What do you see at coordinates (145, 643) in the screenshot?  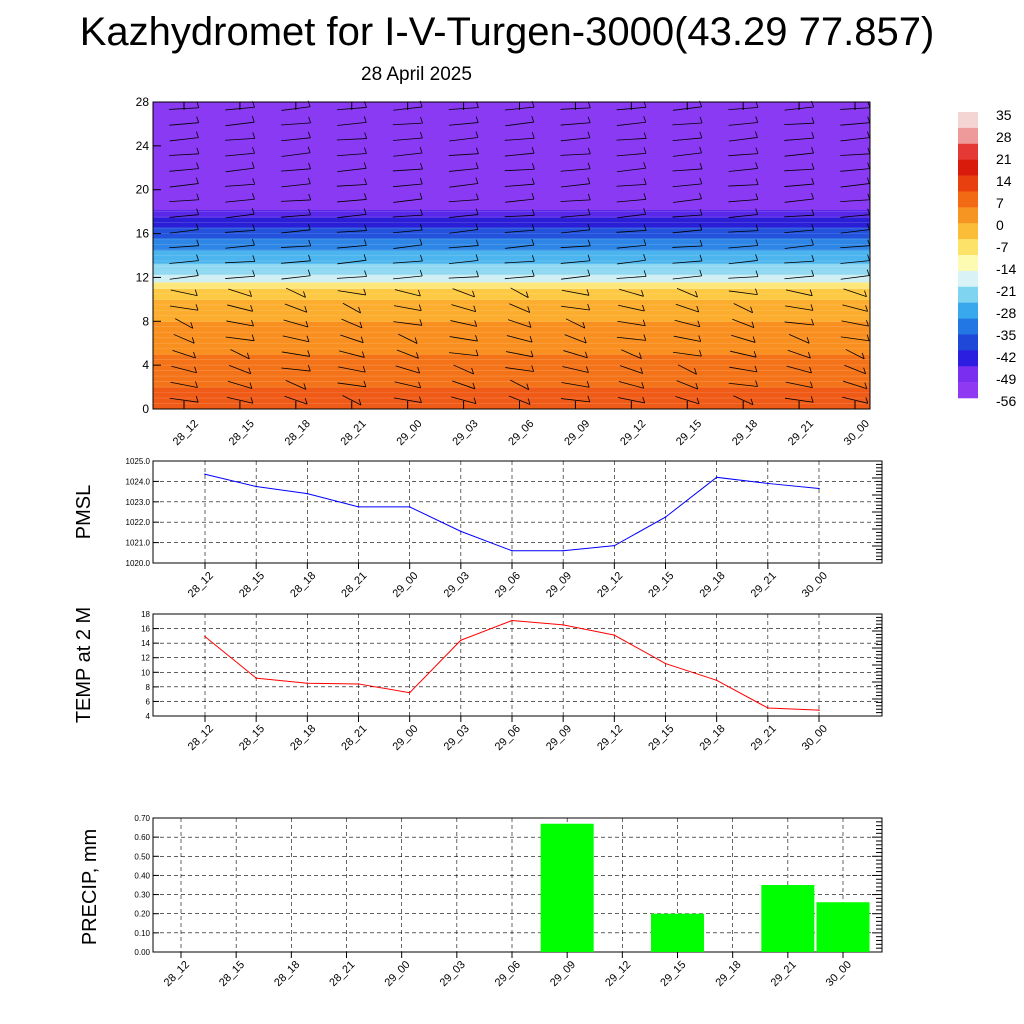 I see `y-tick-label: 14` at bounding box center [145, 643].